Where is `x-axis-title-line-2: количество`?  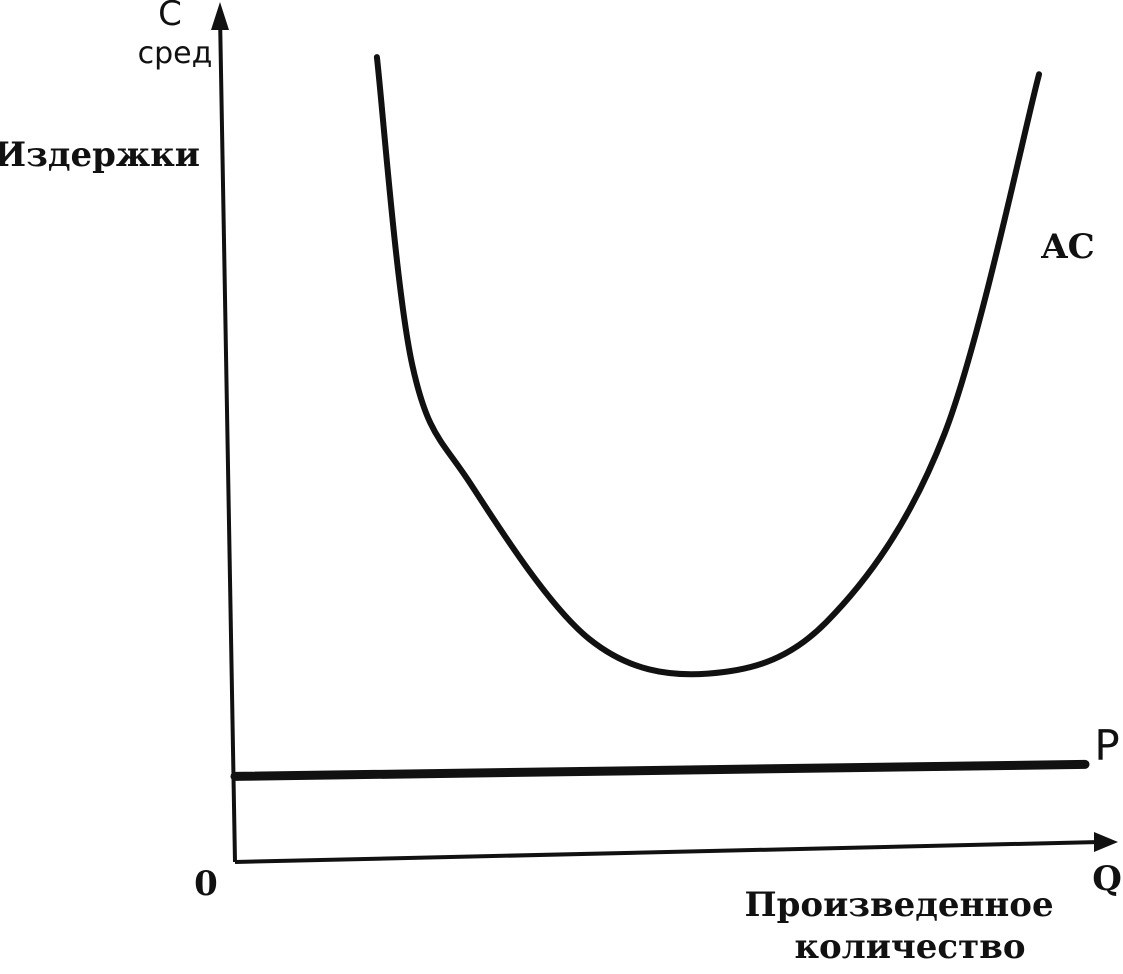 x-axis-title-line-2: количество is located at coordinates (909, 947).